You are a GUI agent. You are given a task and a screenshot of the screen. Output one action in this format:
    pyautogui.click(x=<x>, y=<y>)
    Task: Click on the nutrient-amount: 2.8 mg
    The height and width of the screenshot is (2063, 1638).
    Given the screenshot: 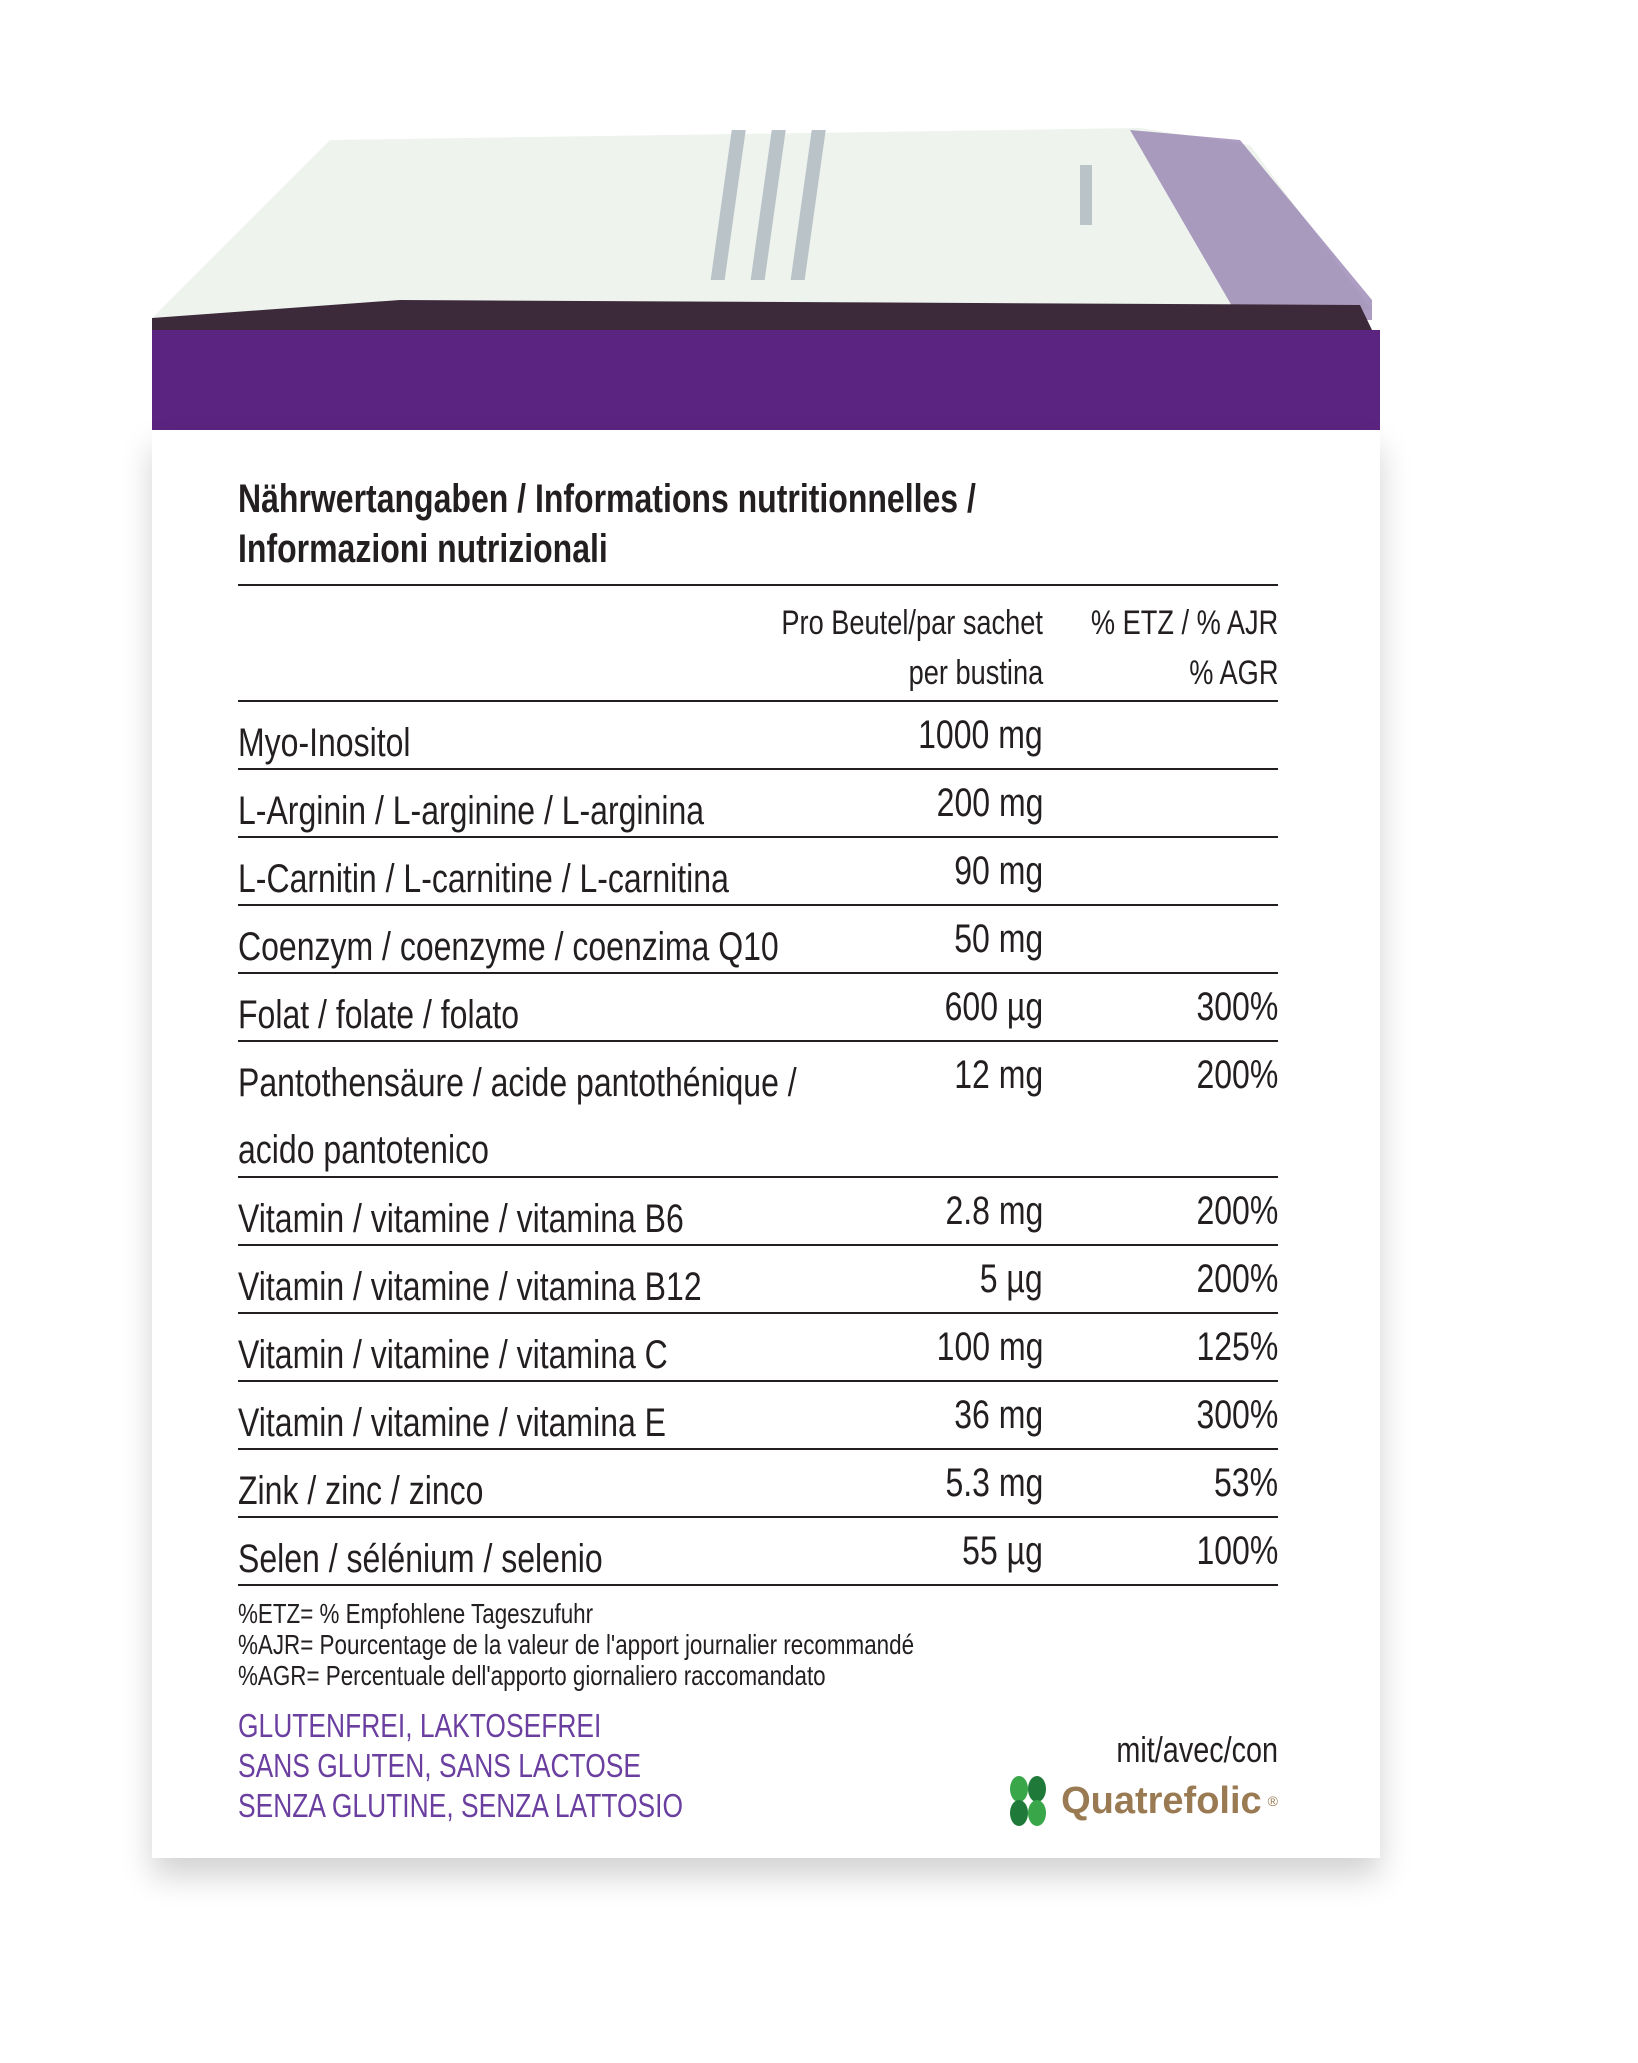 What is the action you would take?
    pyautogui.click(x=994, y=1211)
    